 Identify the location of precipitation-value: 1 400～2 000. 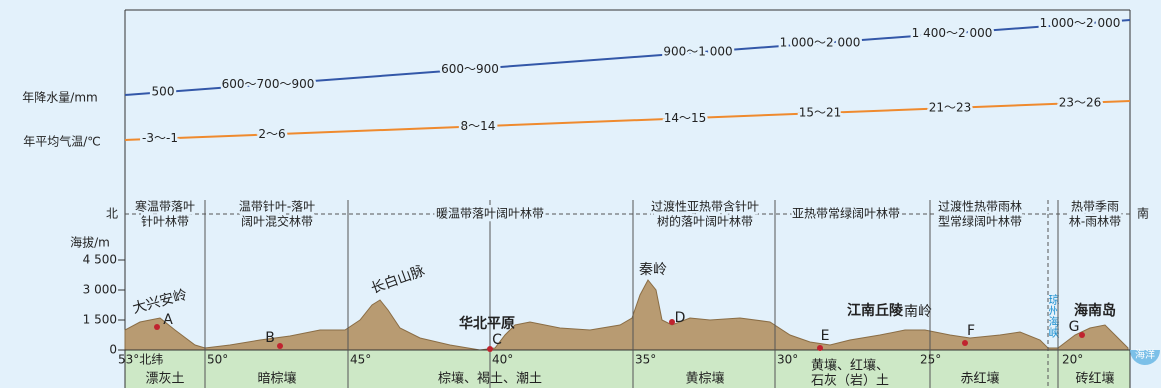
(952, 33).